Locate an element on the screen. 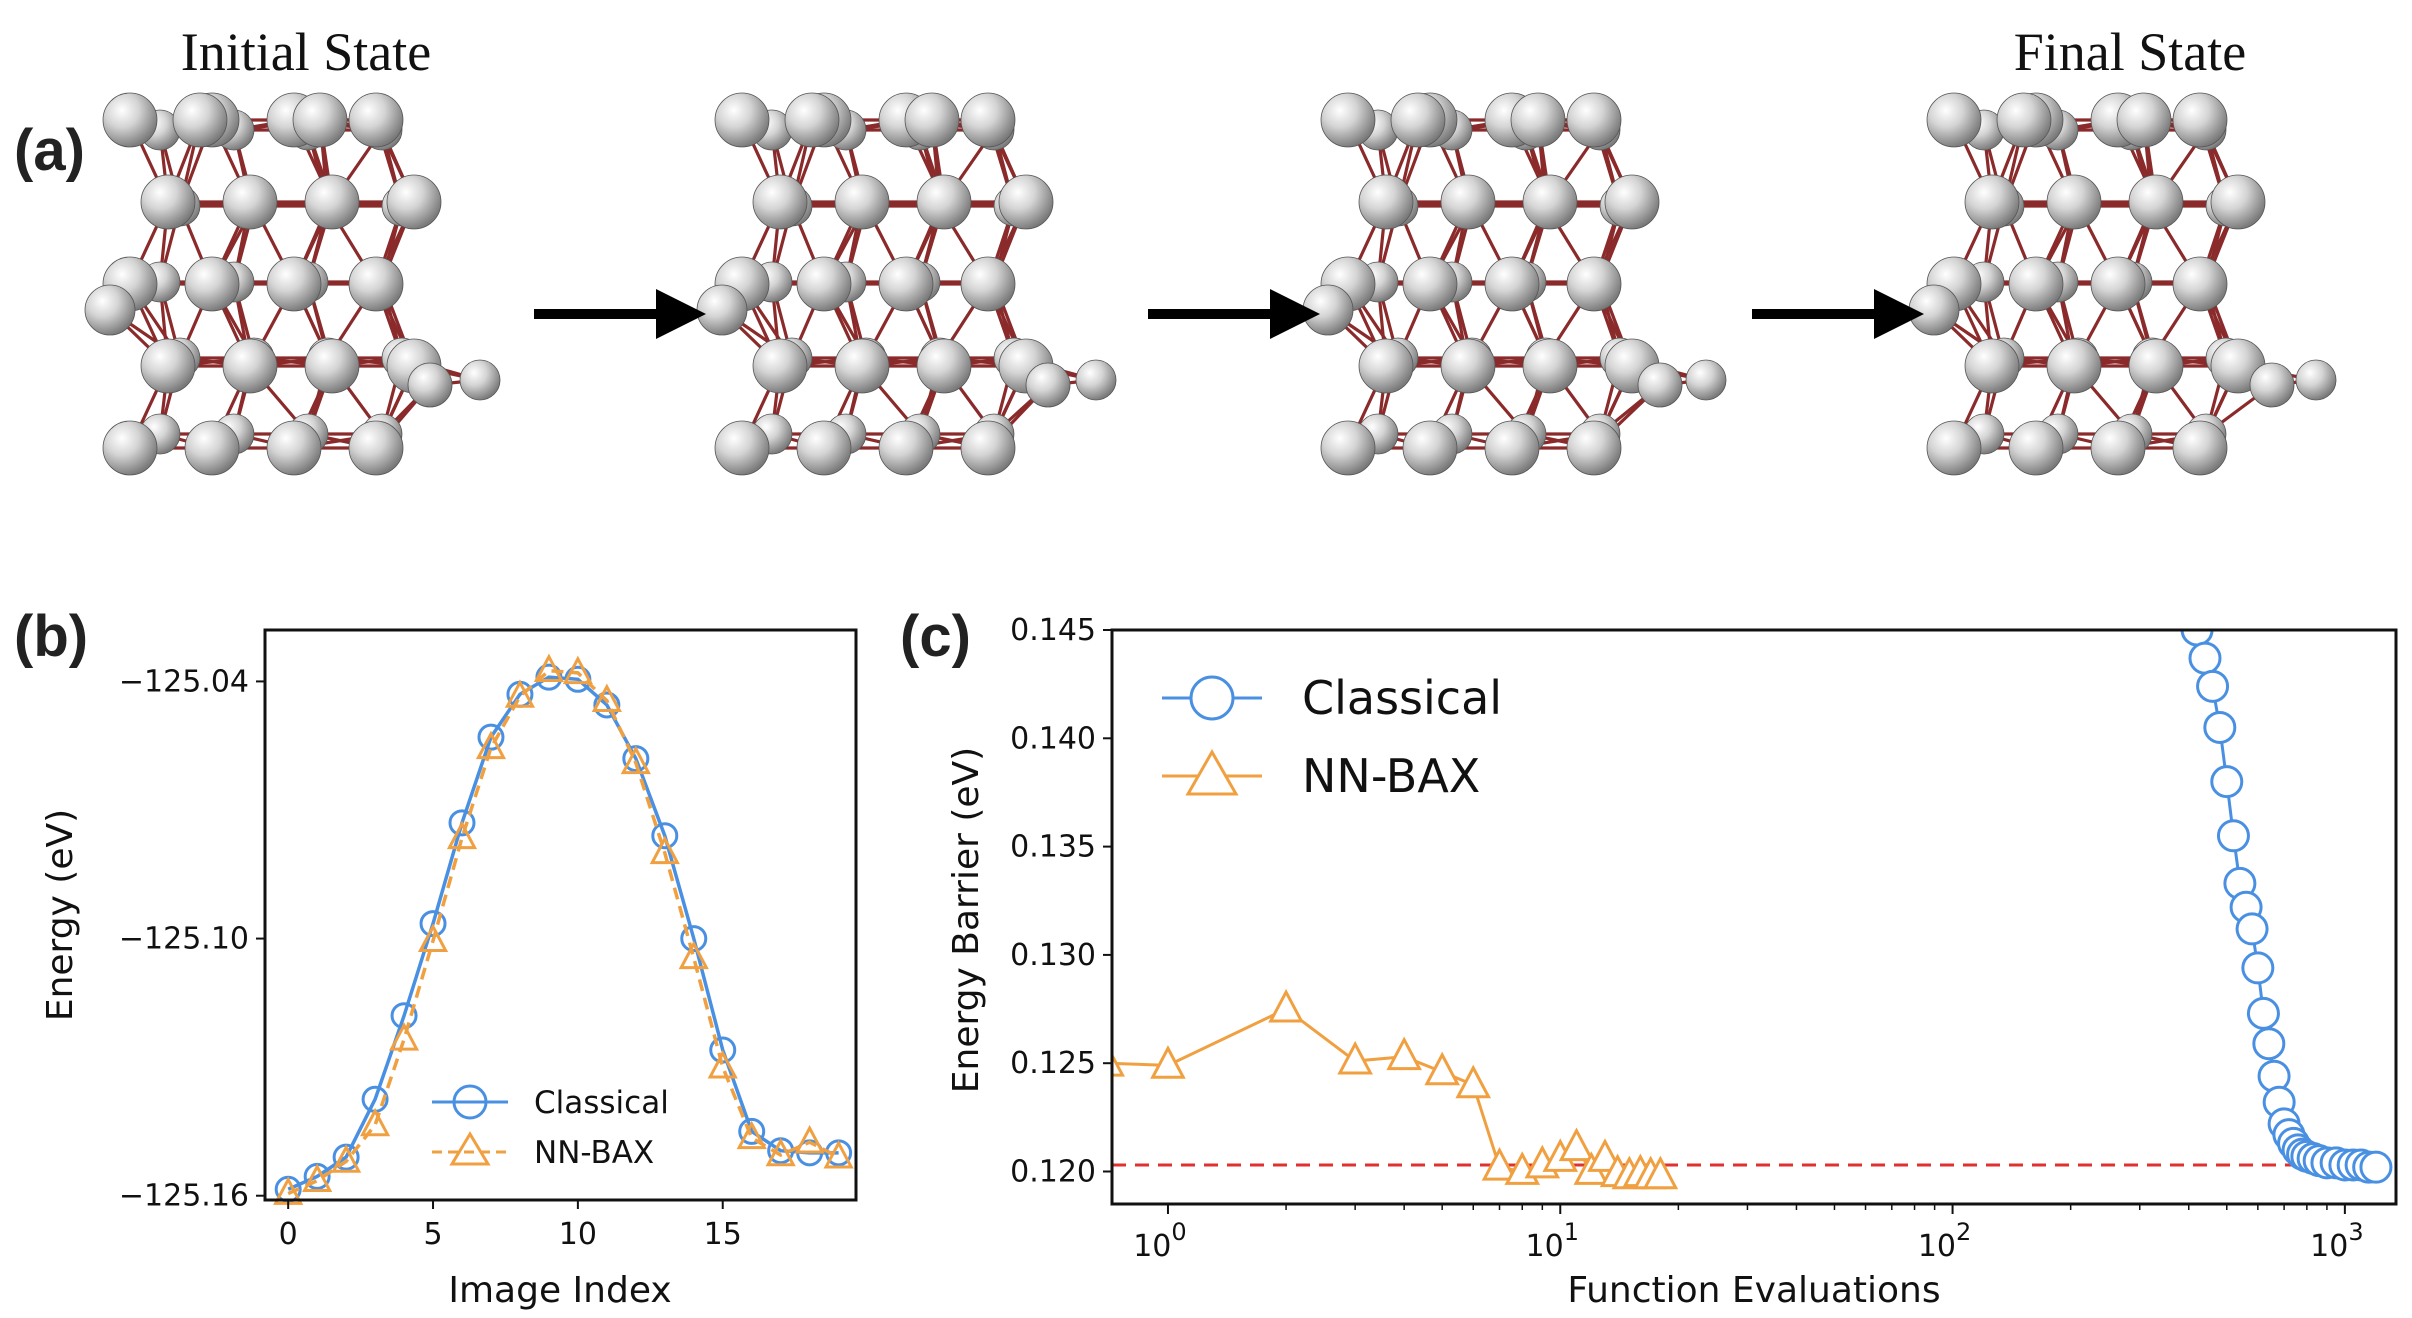 The image size is (2412, 1318). panel-label-a: (a) is located at coordinates (49, 150).